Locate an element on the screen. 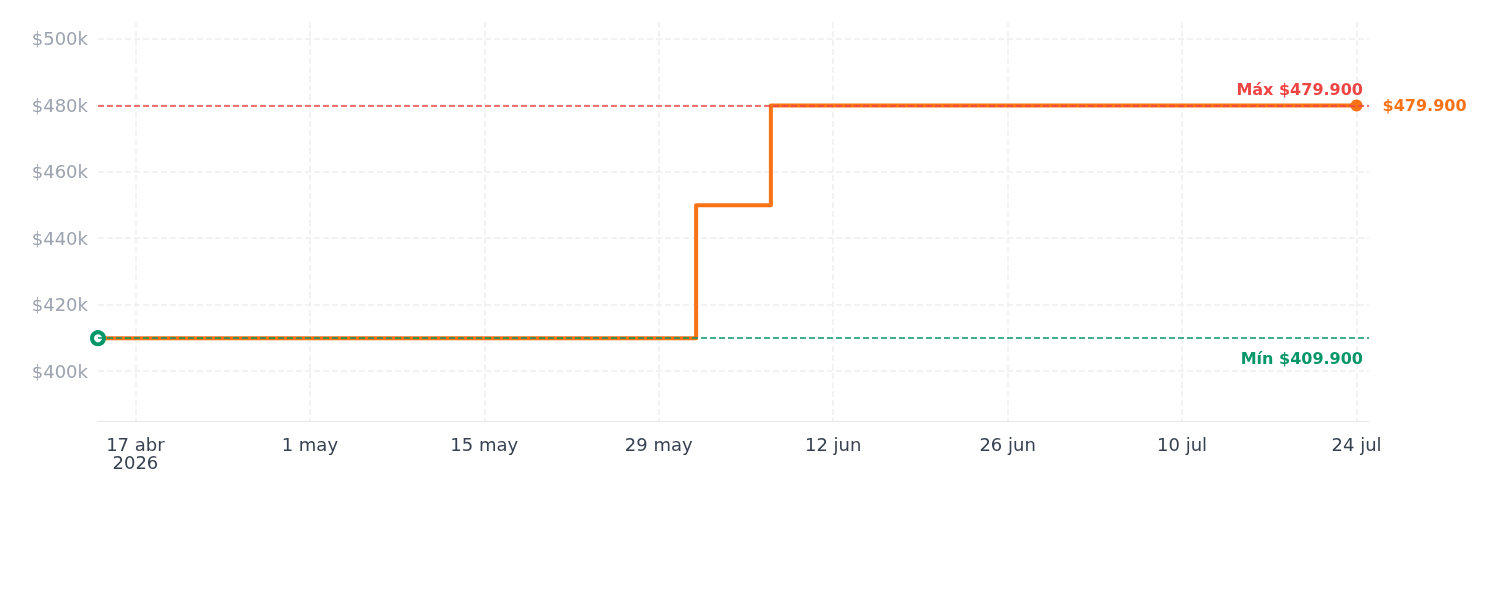 The width and height of the screenshot is (1505, 607). x-tick-label: 26 jun is located at coordinates (1007, 444).